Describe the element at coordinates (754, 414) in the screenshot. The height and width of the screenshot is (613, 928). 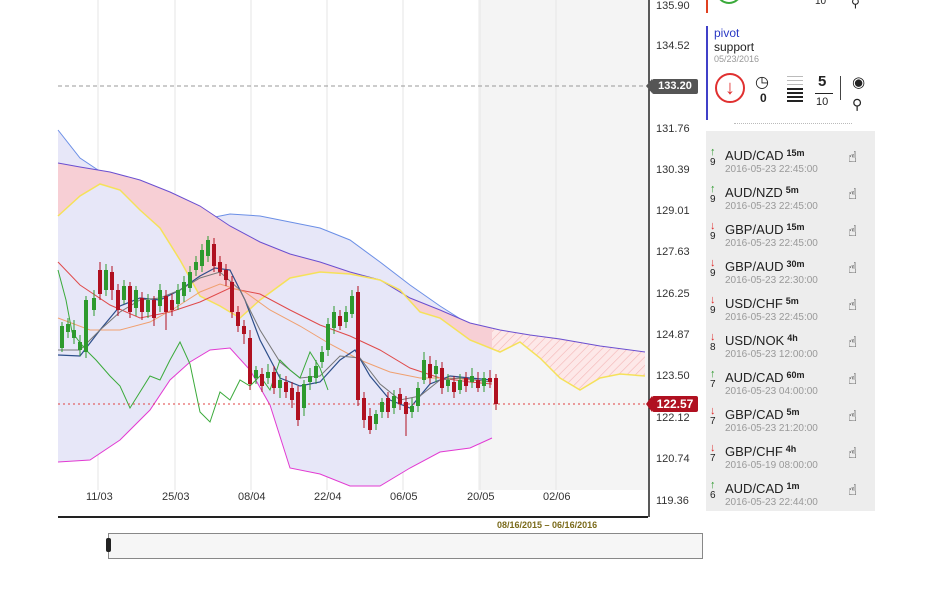
I see `alert-symbol-text: GBP/CAD` at that location.